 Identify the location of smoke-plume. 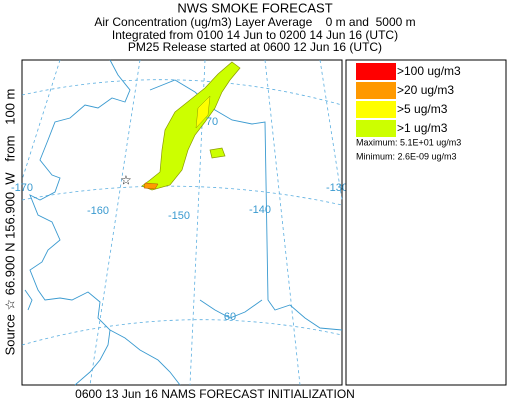
(191, 126).